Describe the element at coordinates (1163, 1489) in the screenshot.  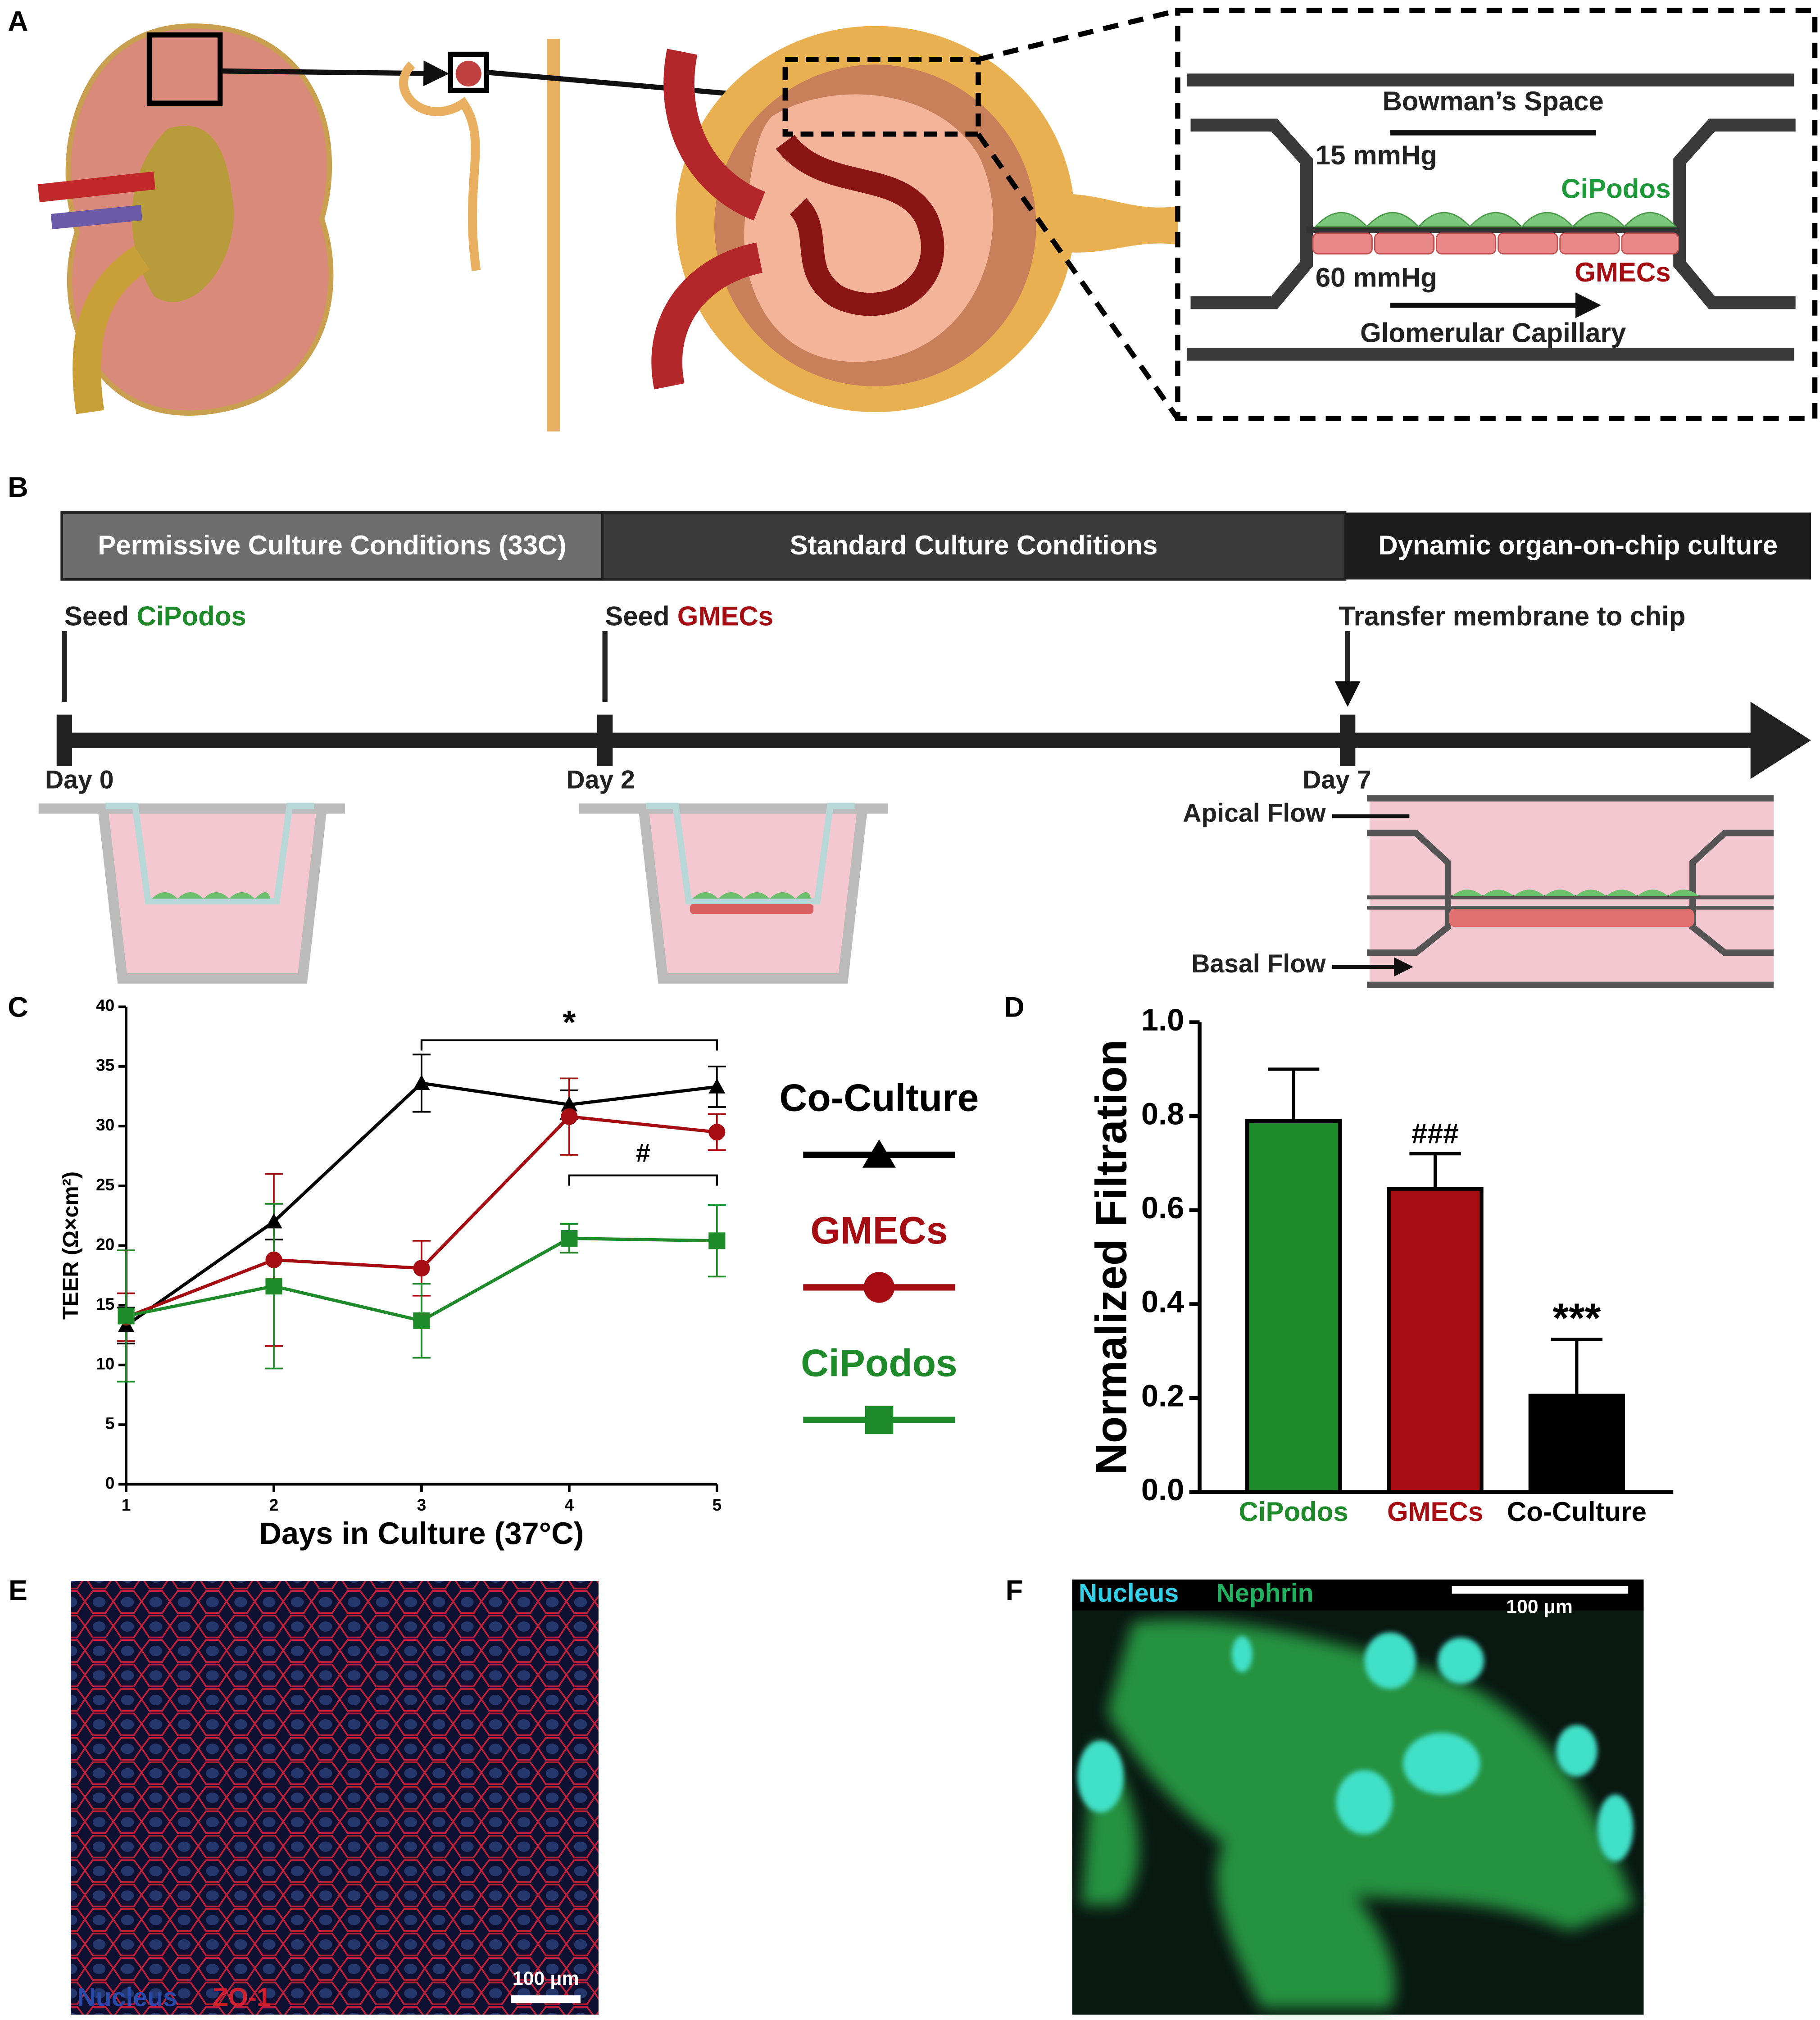
I see `y-tick-label: 0.0` at that location.